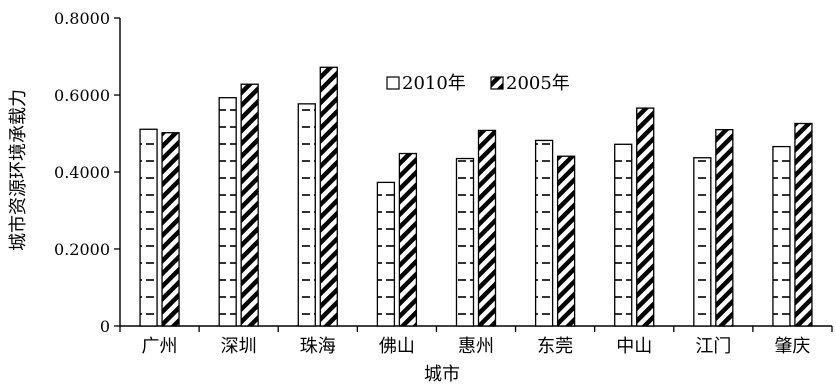 This screenshot has height=385, width=836. Describe the element at coordinates (397, 346) in the screenshot. I see `x-tick-label: 佛山` at that location.